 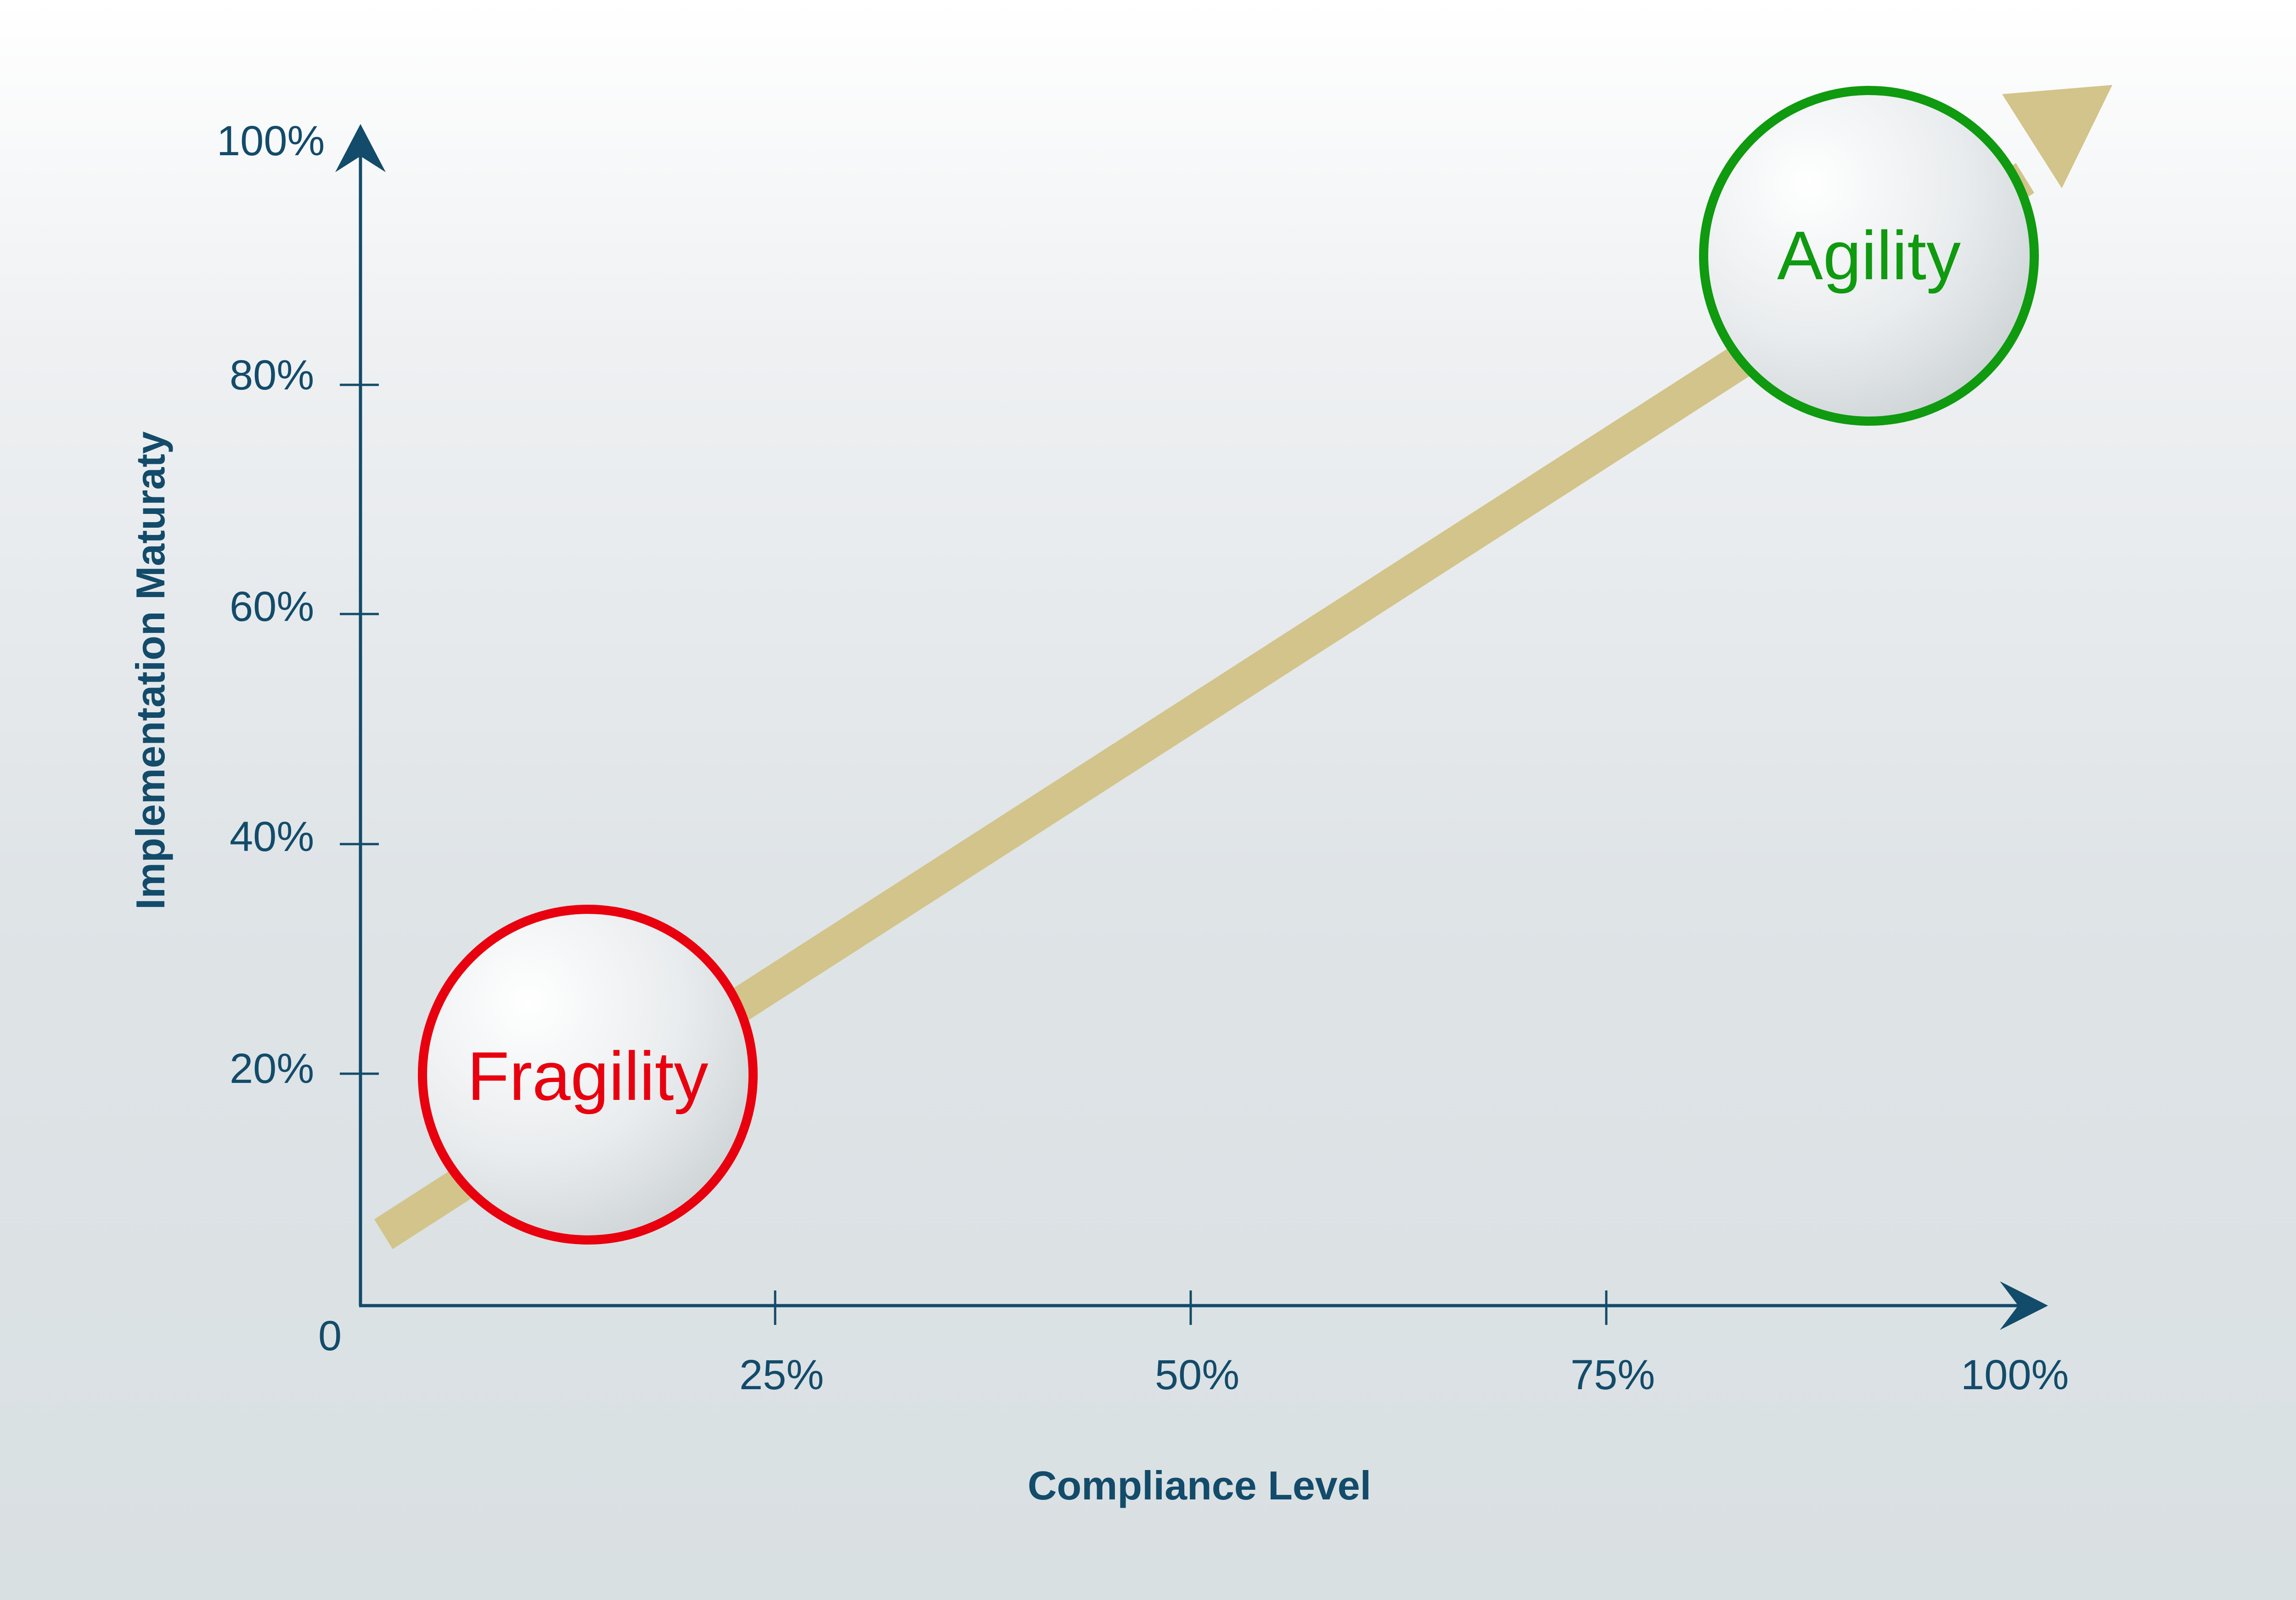 I want to click on fragility-label: Fragility, so click(x=587, y=1076).